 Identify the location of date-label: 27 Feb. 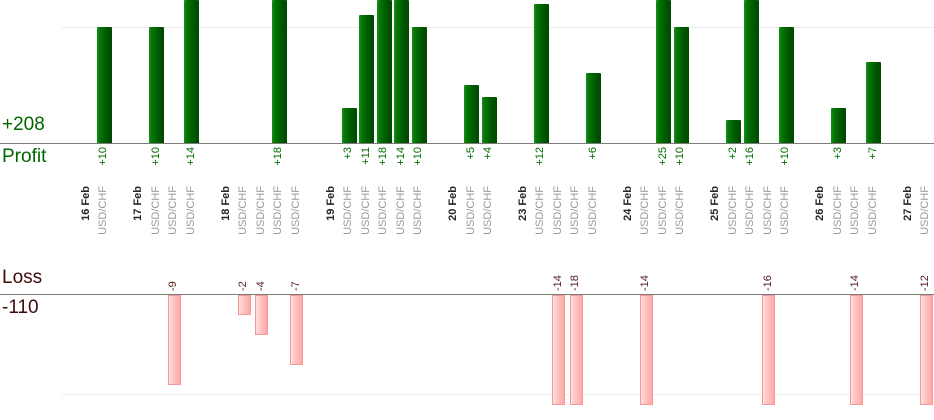
(907, 203).